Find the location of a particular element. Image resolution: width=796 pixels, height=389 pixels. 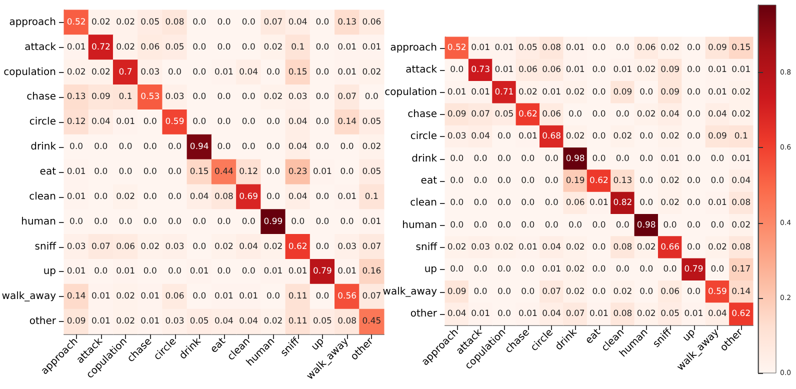

data-label: 0.1 is located at coordinates (125, 97).